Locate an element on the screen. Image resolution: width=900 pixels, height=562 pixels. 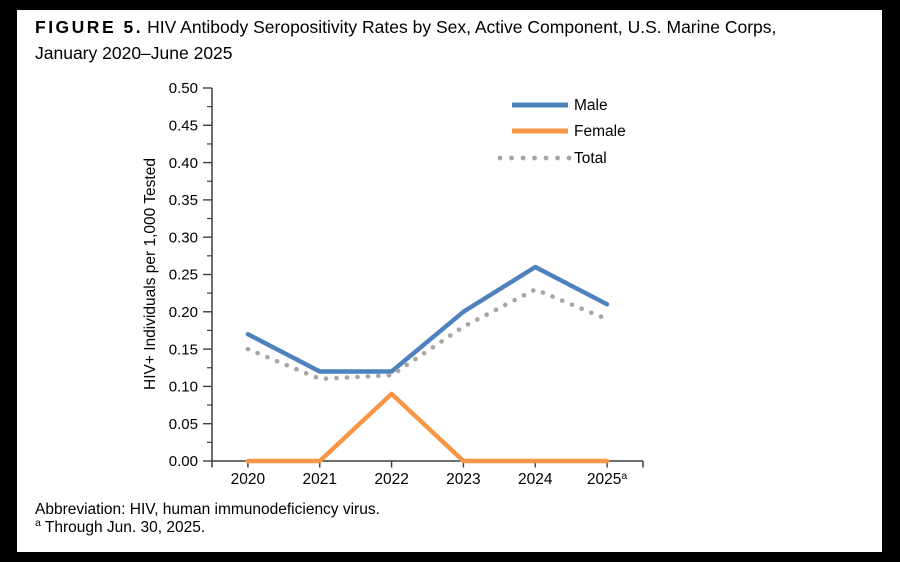
y-tick-label: 0.10 is located at coordinates (183, 387).